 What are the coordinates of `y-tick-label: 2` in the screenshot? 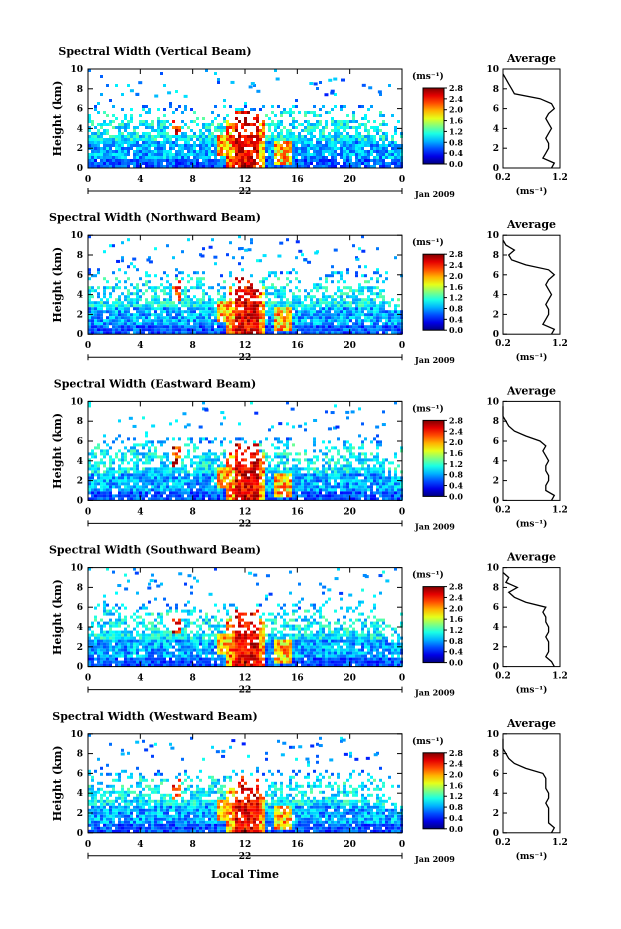 It's located at (80, 482).